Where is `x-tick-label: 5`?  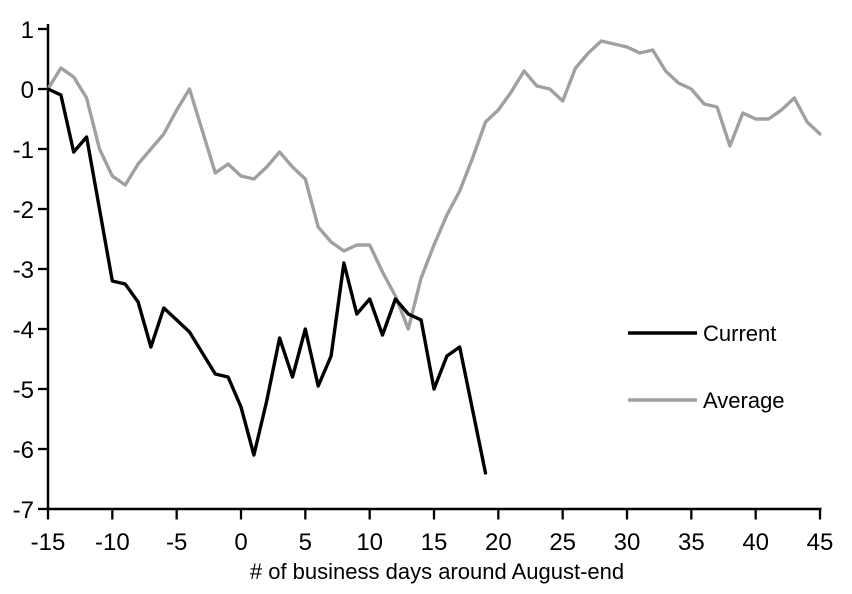 x-tick-label: 5 is located at coordinates (305, 542).